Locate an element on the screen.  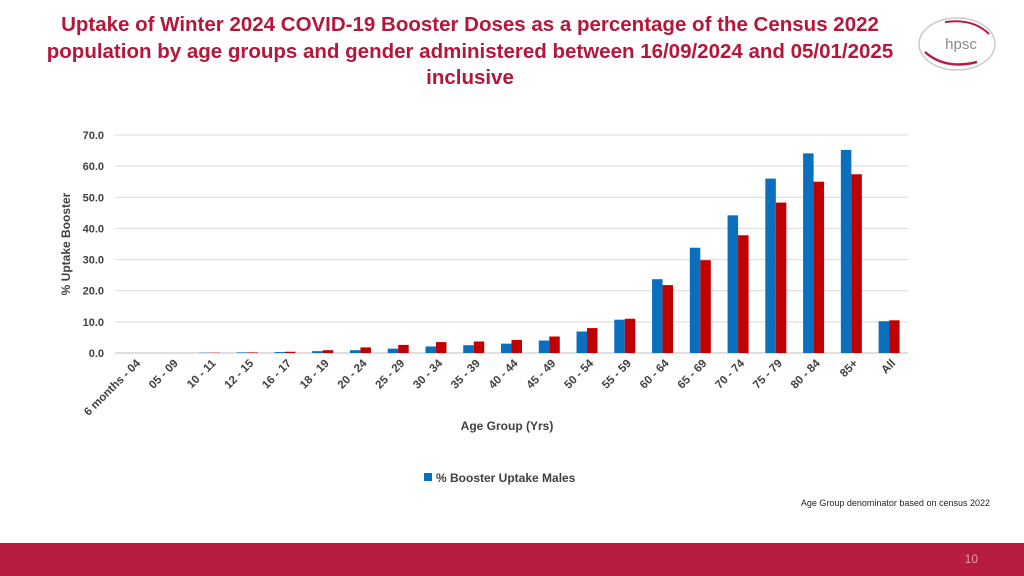
logo-text: hpsc is located at coordinates (961, 44).